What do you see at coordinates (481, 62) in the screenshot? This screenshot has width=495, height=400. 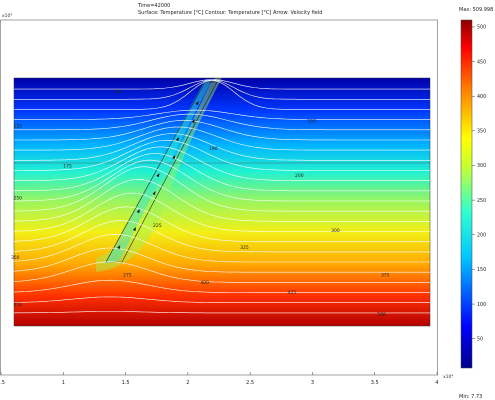 I see `colorbar-tick-label: 450` at bounding box center [481, 62].